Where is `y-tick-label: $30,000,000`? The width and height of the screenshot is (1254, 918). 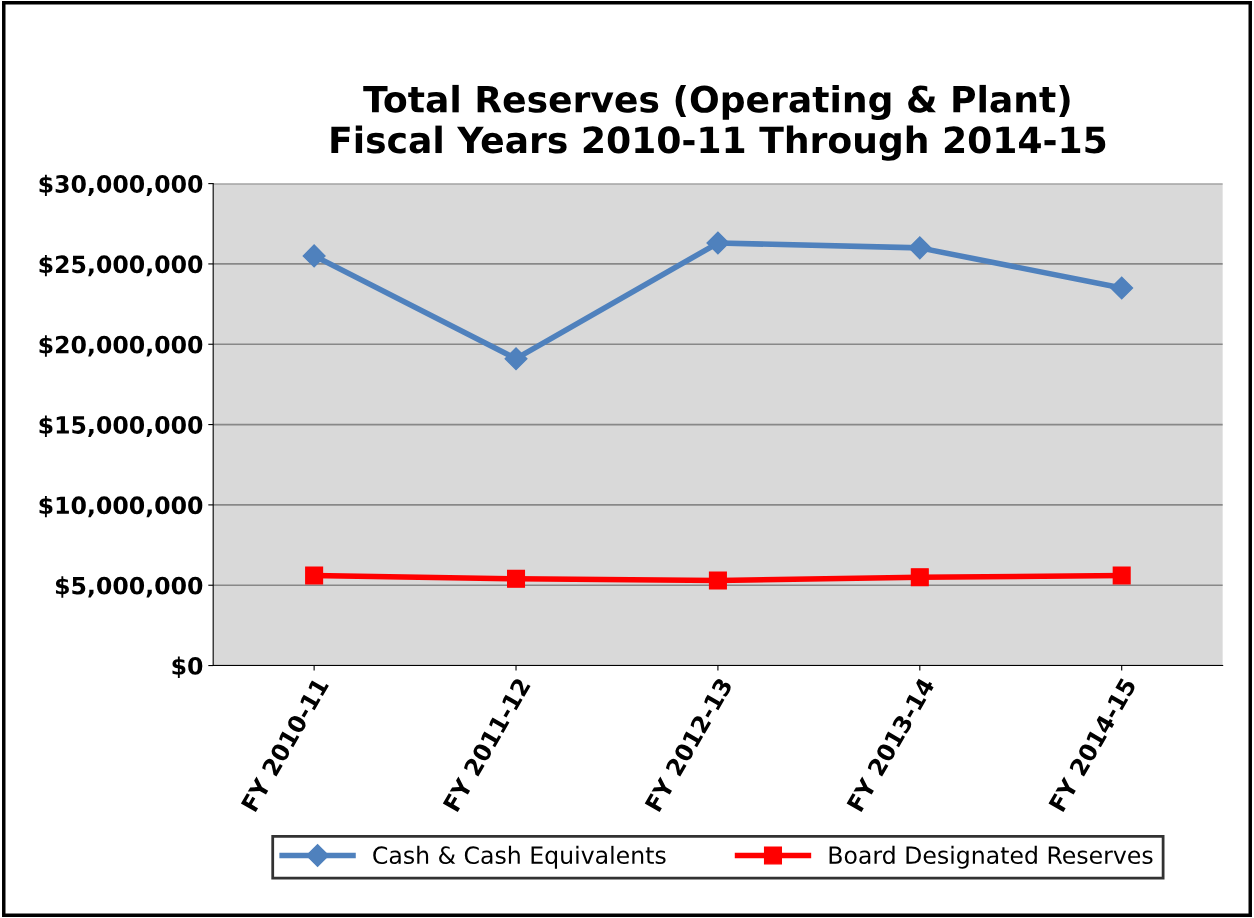 y-tick-label: $30,000,000 is located at coordinates (121, 185).